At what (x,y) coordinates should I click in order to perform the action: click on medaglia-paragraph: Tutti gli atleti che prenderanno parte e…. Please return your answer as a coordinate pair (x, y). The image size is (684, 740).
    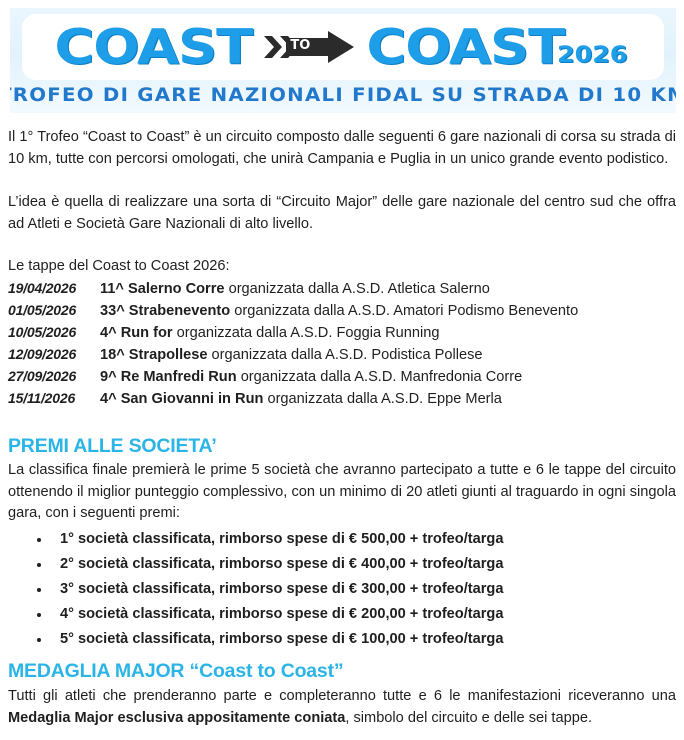
    Looking at the image, I should click on (342, 707).